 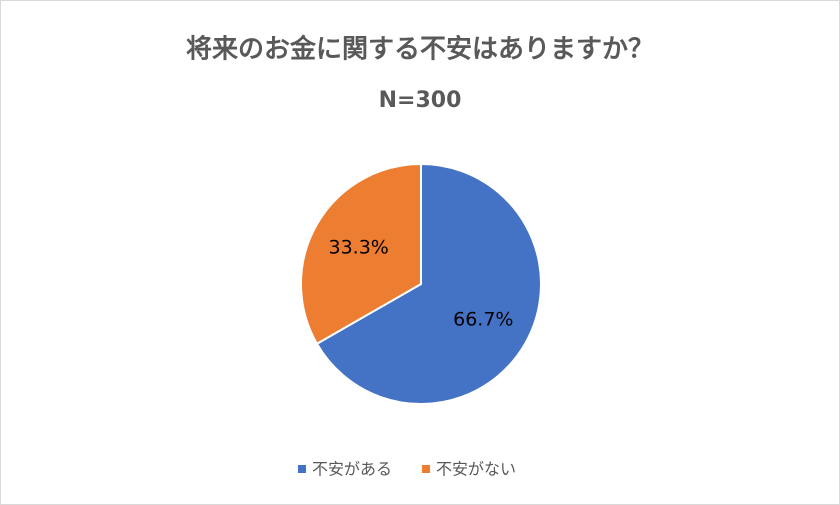 What do you see at coordinates (359, 247) in the screenshot?
I see `data-label: 33.3%` at bounding box center [359, 247].